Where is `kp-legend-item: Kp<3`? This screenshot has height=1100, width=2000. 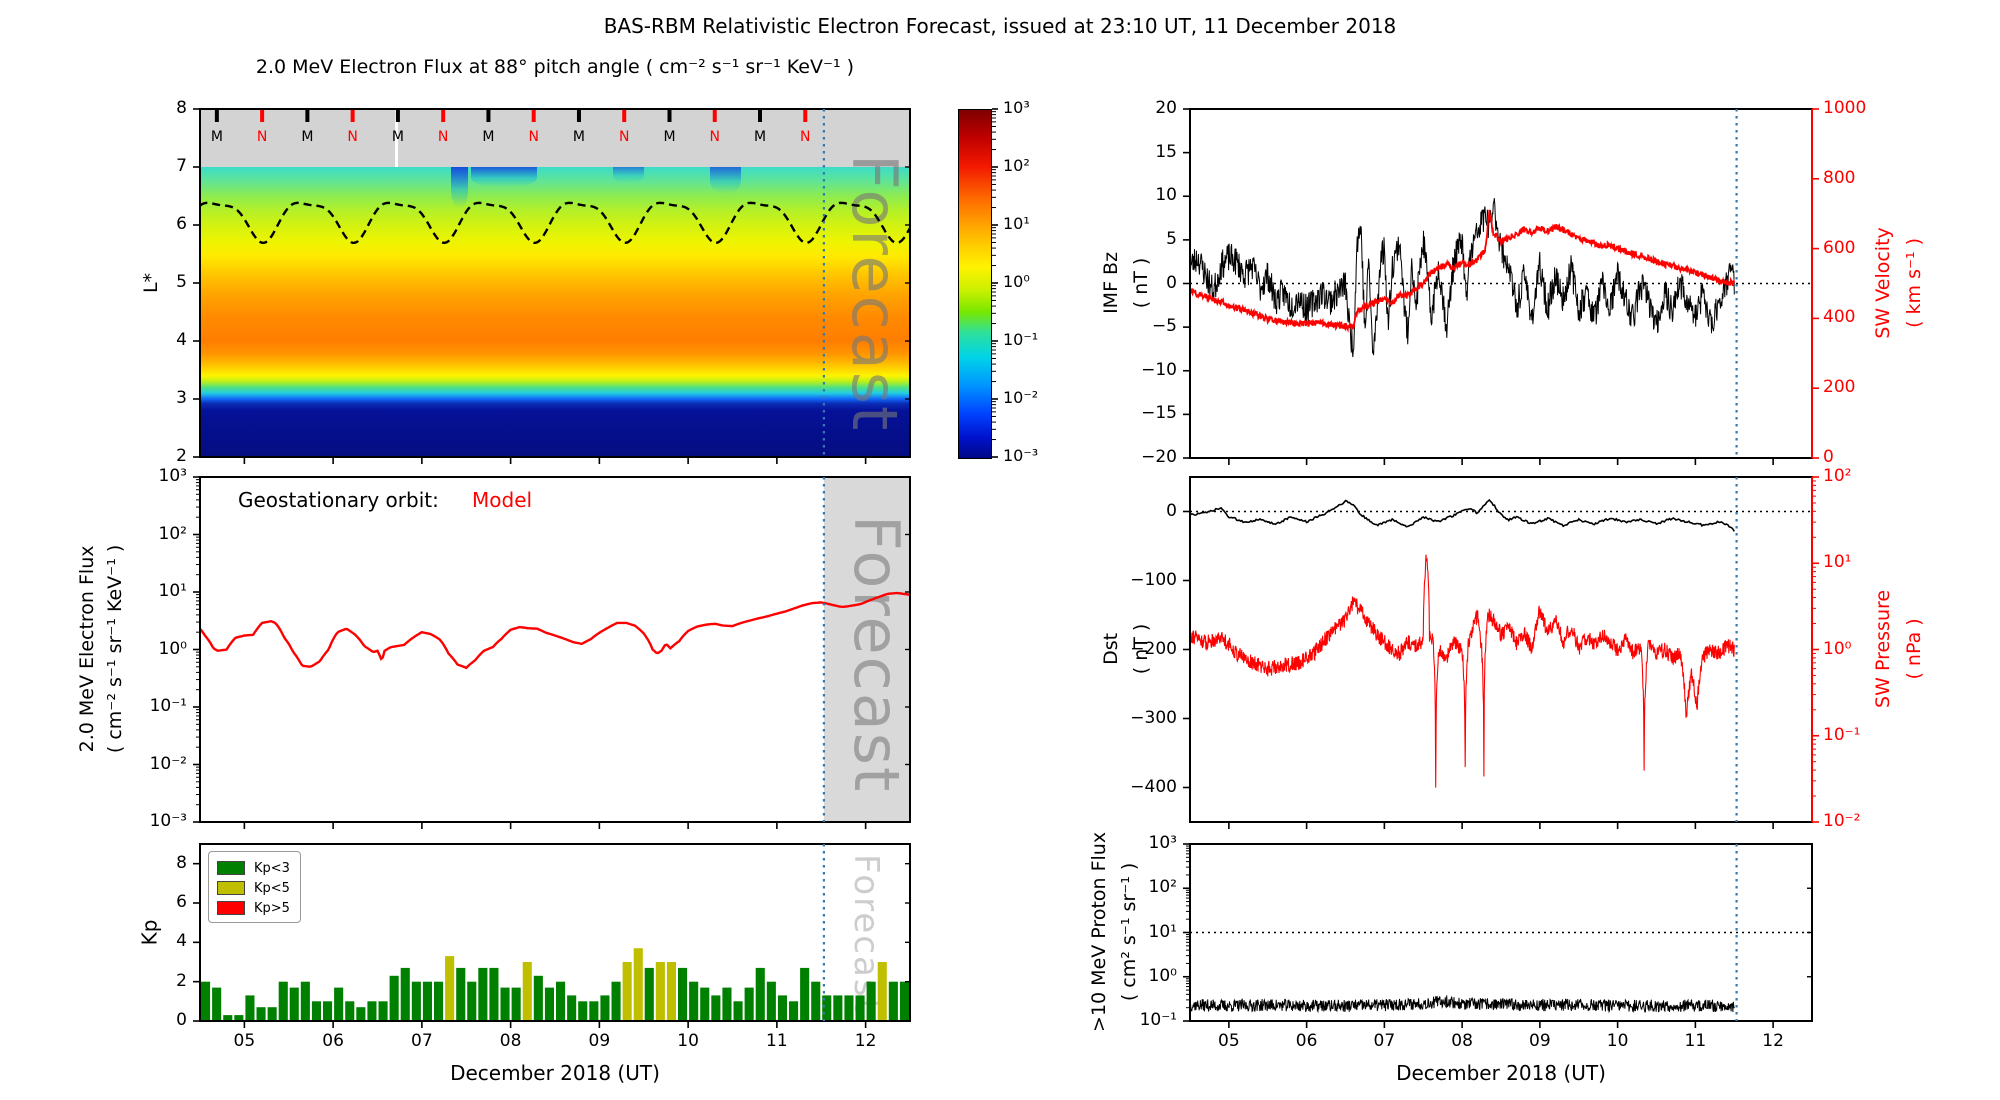 kp-legend-item: Kp<3 is located at coordinates (253, 868).